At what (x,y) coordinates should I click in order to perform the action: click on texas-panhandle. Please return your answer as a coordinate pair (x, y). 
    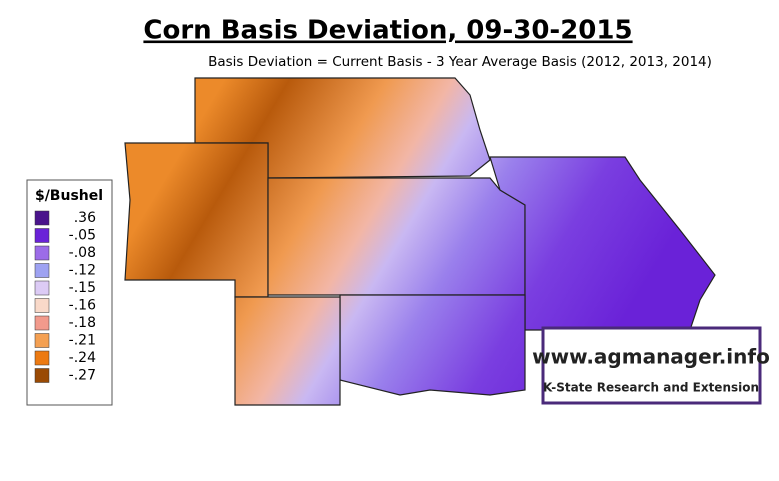
    Looking at the image, I should click on (287, 351).